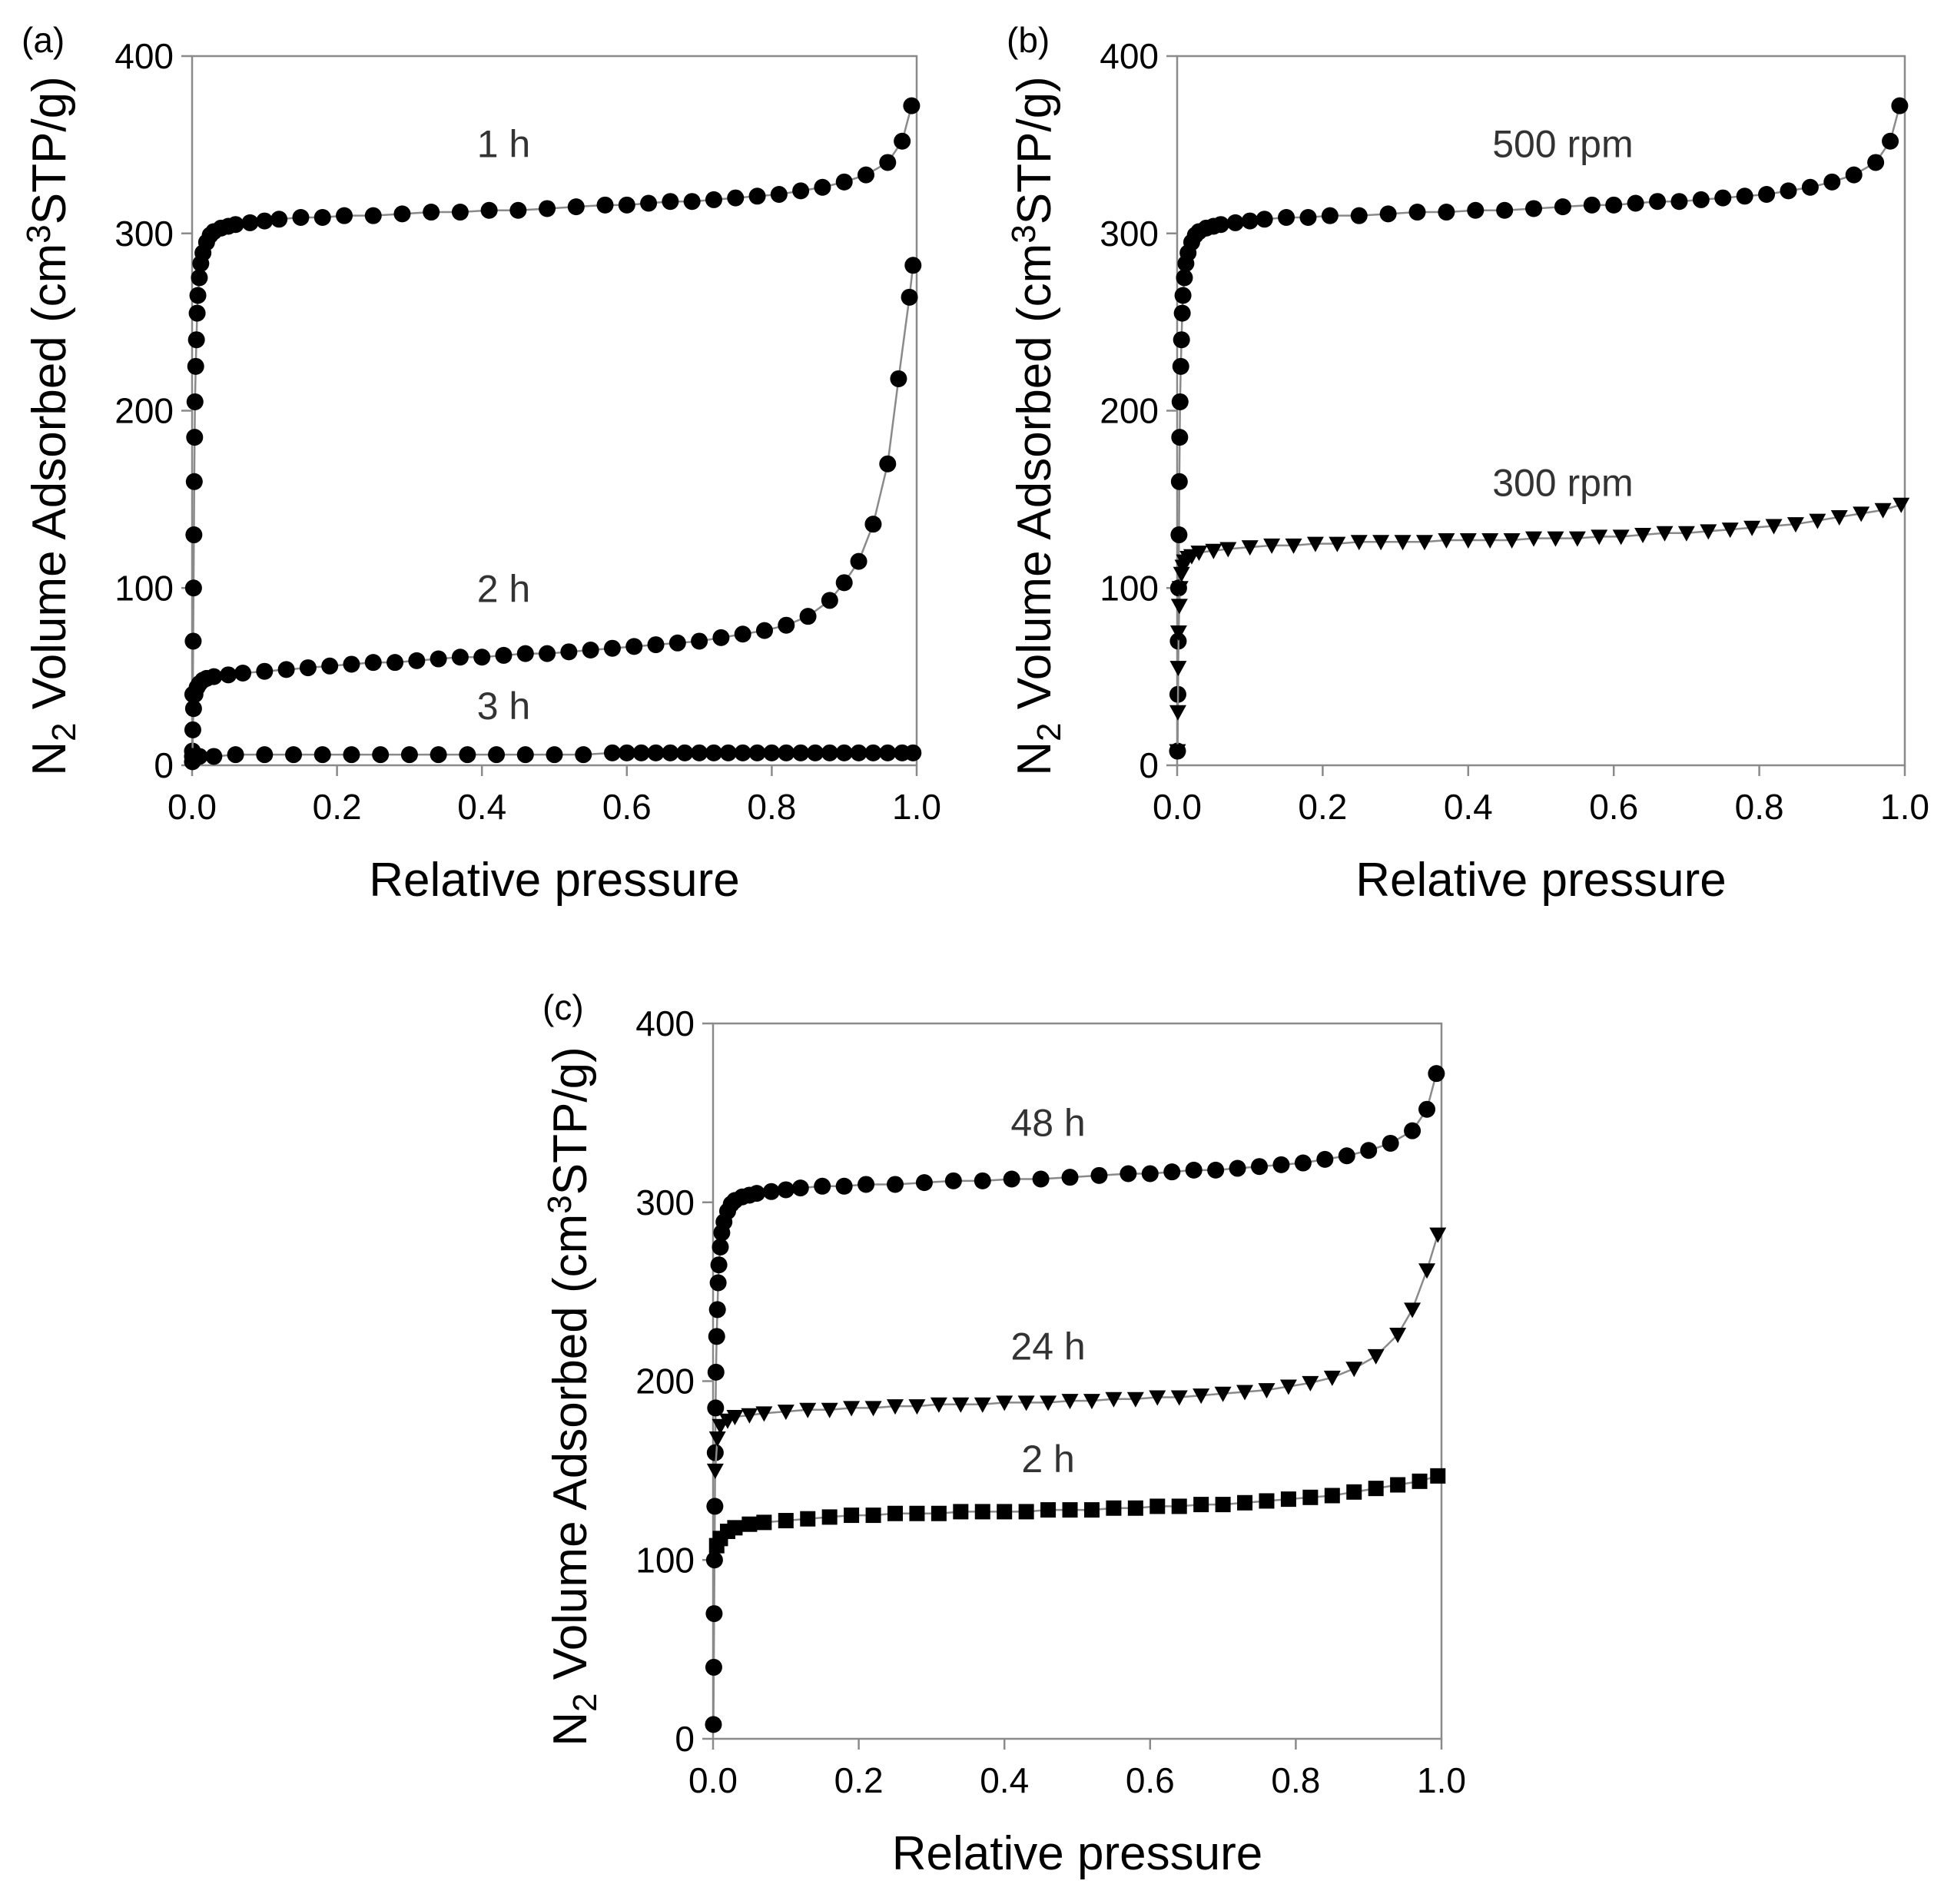  Describe the element at coordinates (1024, 233) in the screenshot. I see `chart-b-y-title-sup: 3` at that location.